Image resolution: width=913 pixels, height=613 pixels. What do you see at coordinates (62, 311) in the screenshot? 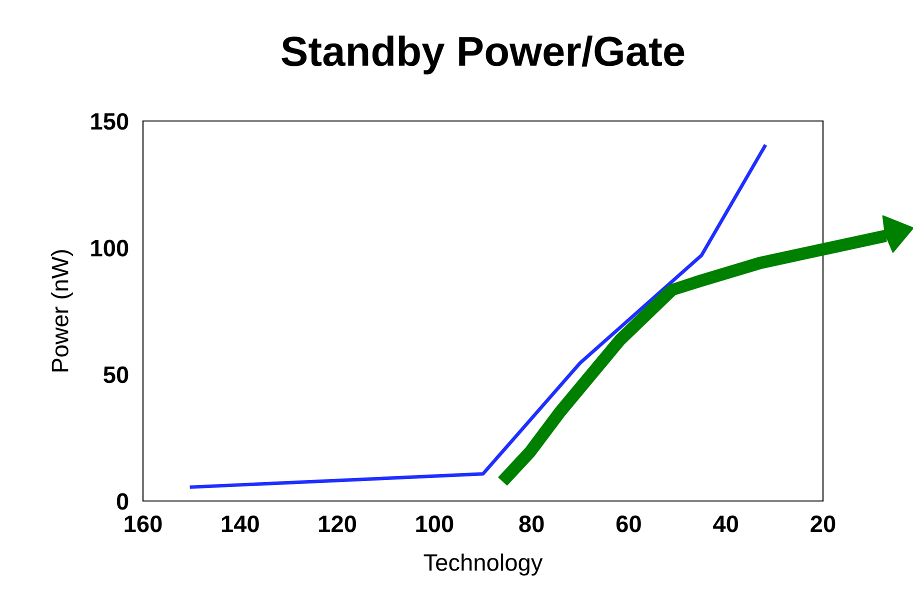
I see `y-axis-title: Power (nW)` at bounding box center [62, 311].